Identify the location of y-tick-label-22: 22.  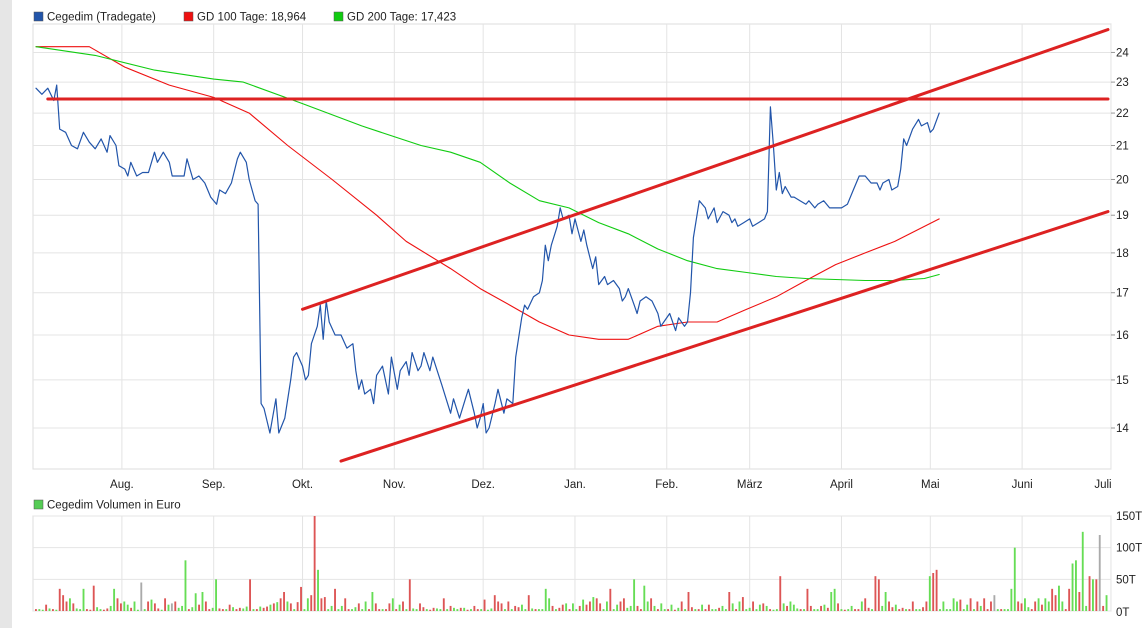
(1122, 114).